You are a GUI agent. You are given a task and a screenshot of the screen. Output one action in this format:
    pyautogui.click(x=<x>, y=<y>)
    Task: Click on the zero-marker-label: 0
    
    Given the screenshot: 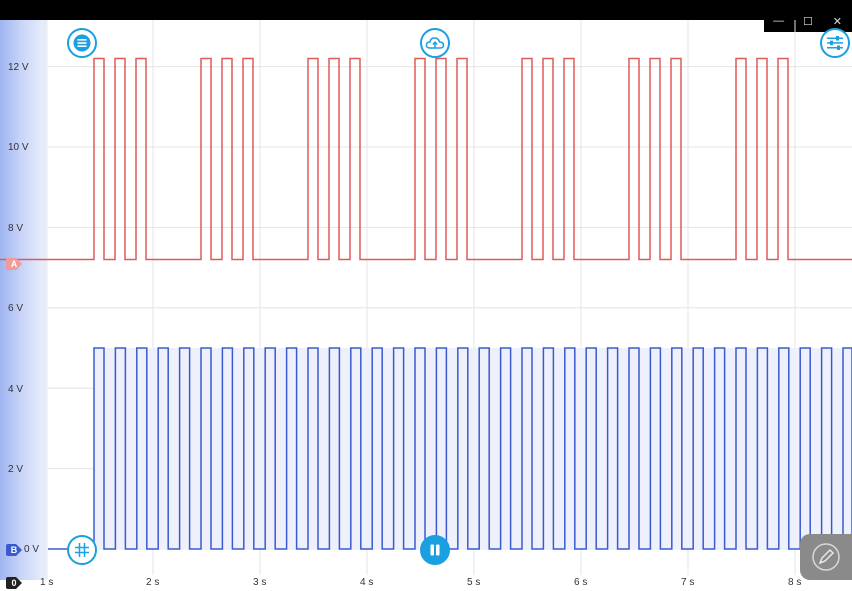 What is the action you would take?
    pyautogui.click(x=14, y=583)
    